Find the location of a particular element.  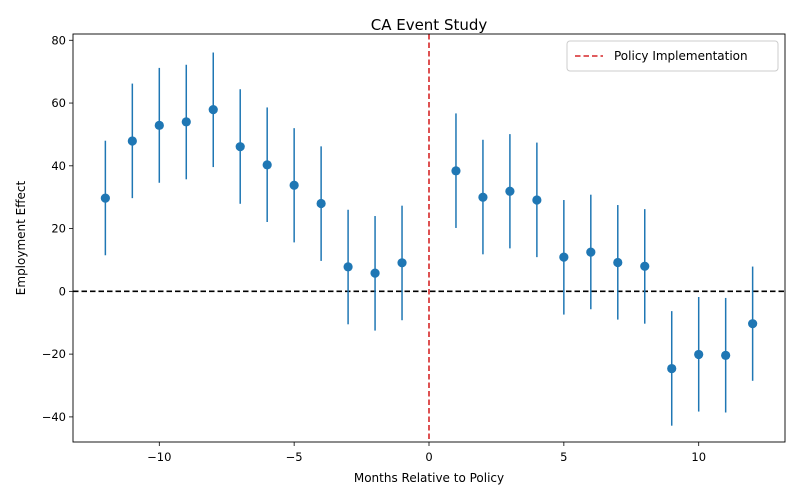

y-tick-label: −40 is located at coordinates (54, 417).